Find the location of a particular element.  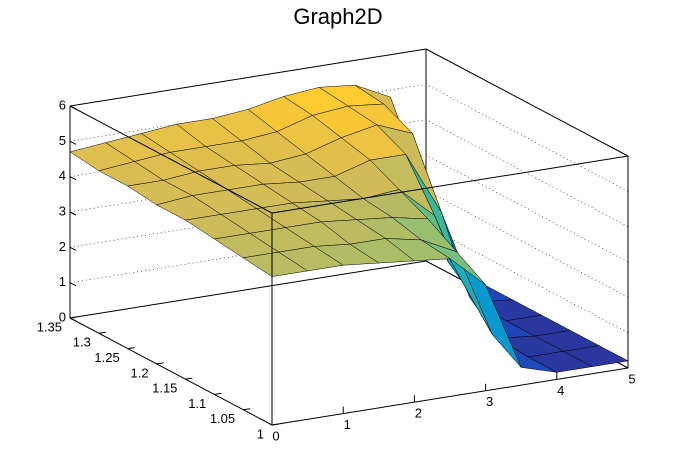

z-tick-label: 1 is located at coordinates (62, 281).